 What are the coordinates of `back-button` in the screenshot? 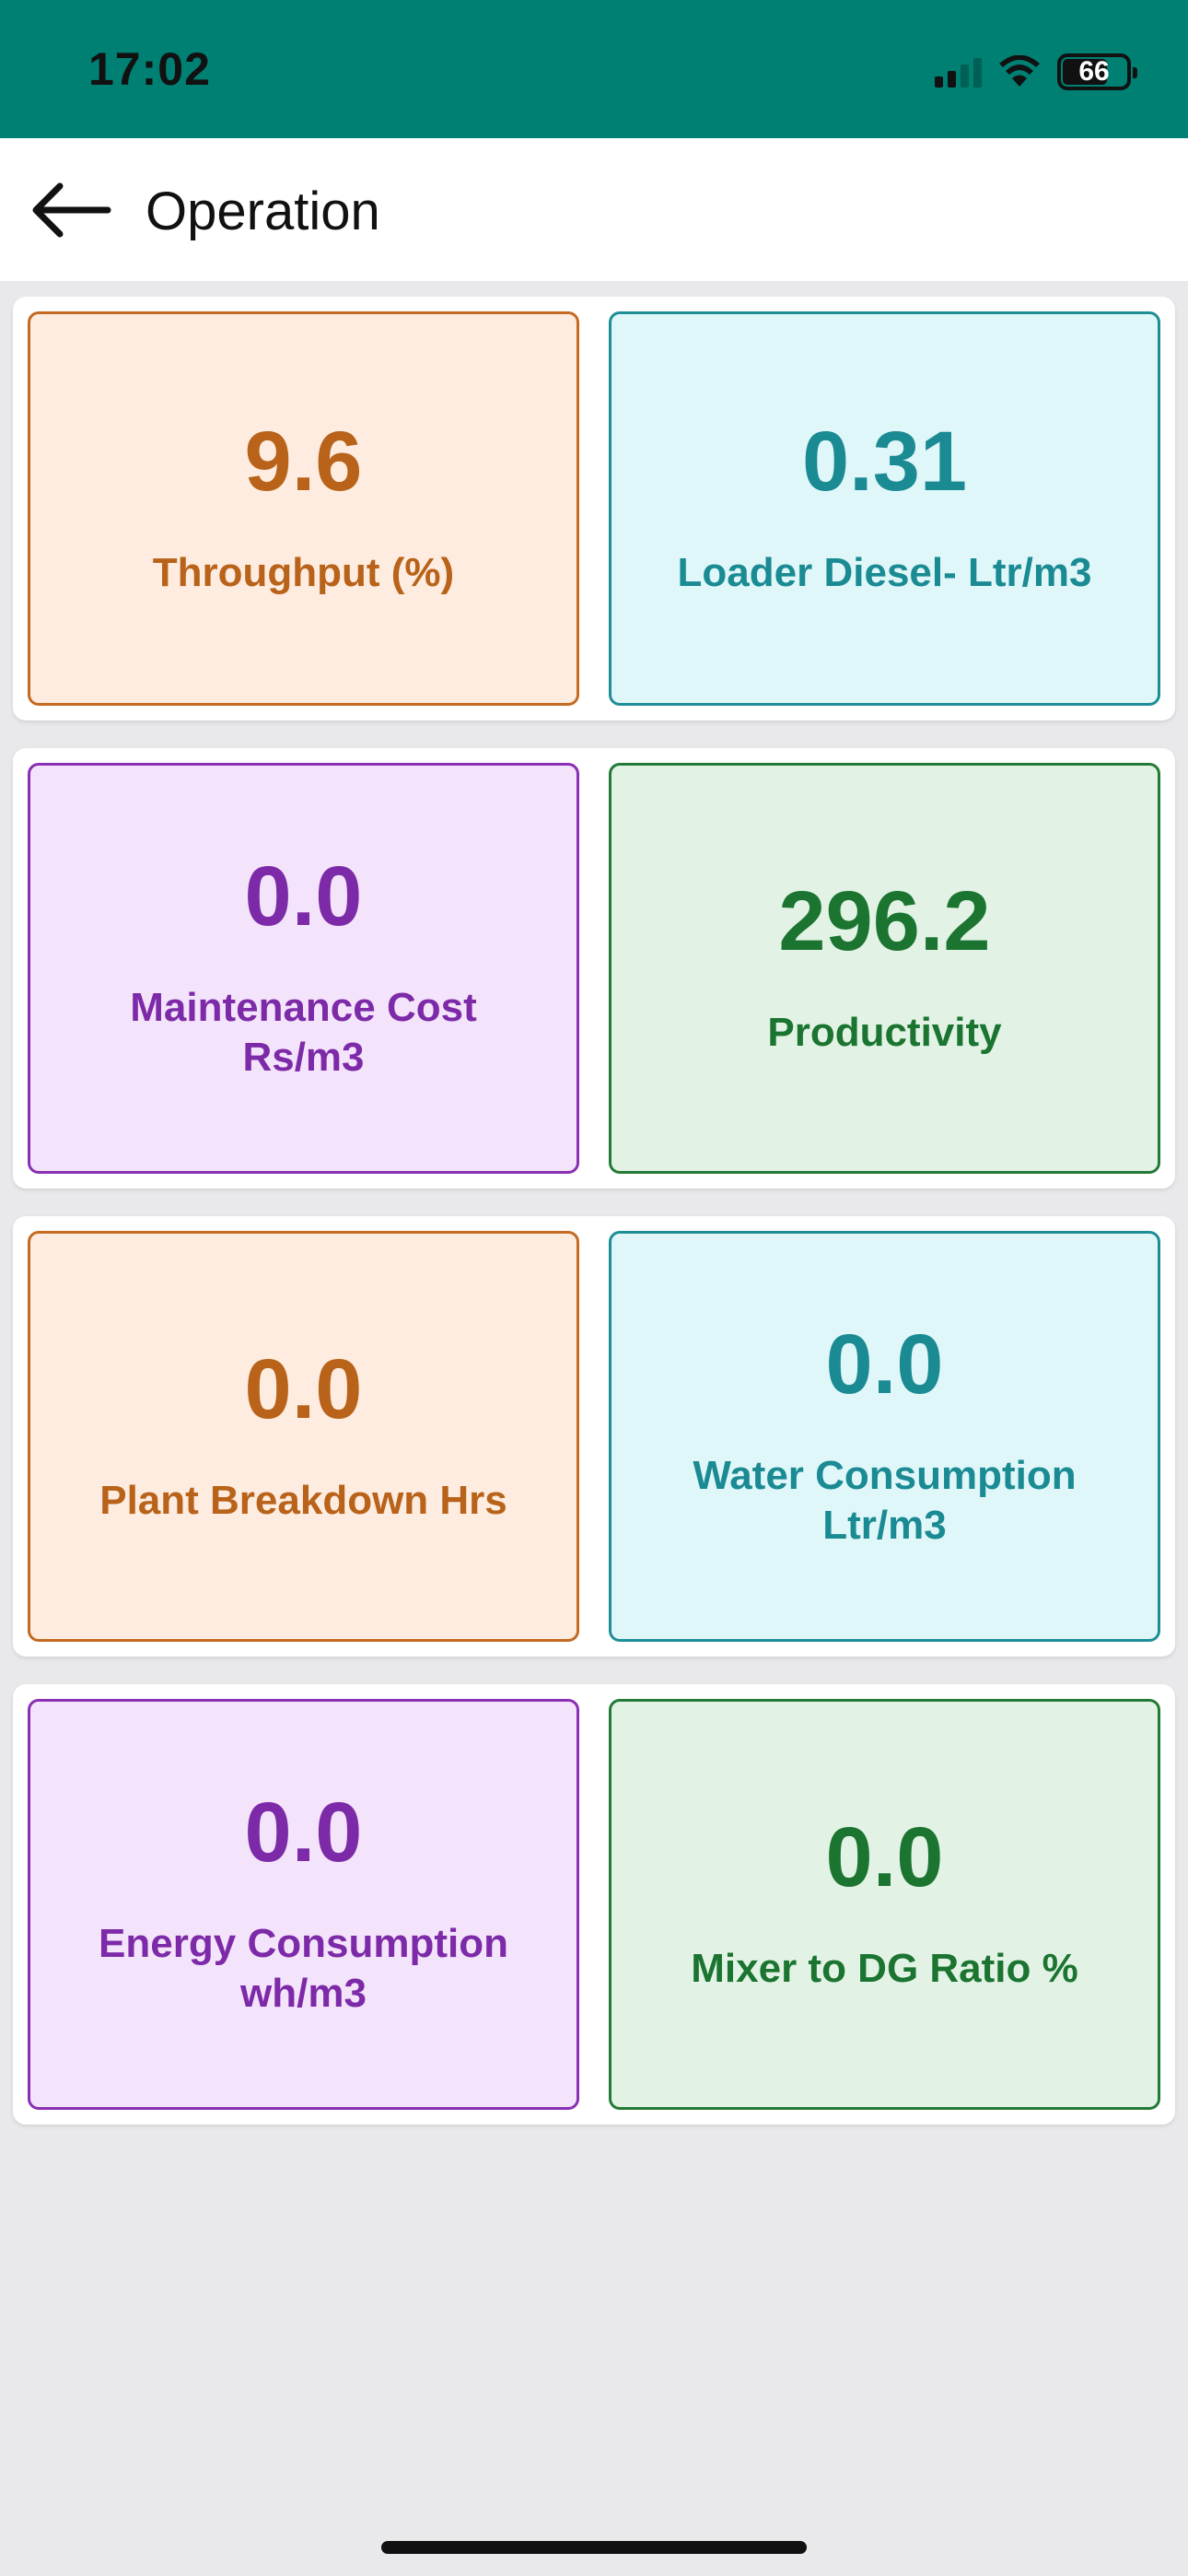 It's located at (70, 210).